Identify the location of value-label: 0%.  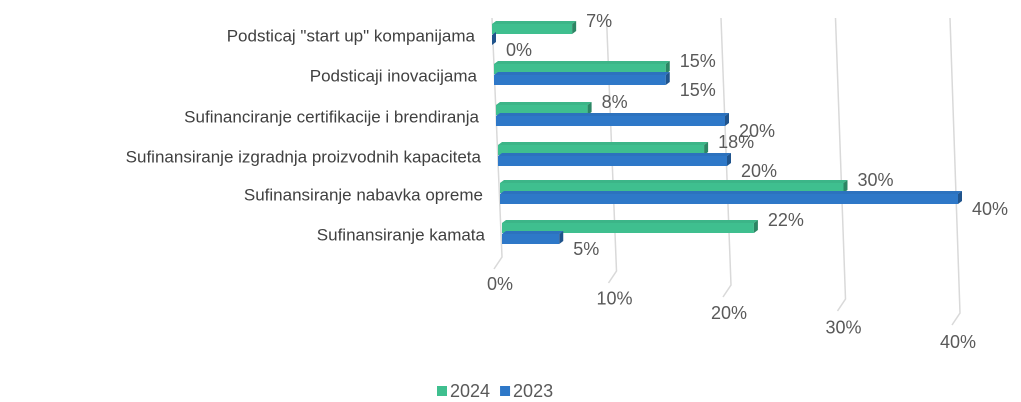
(519, 50).